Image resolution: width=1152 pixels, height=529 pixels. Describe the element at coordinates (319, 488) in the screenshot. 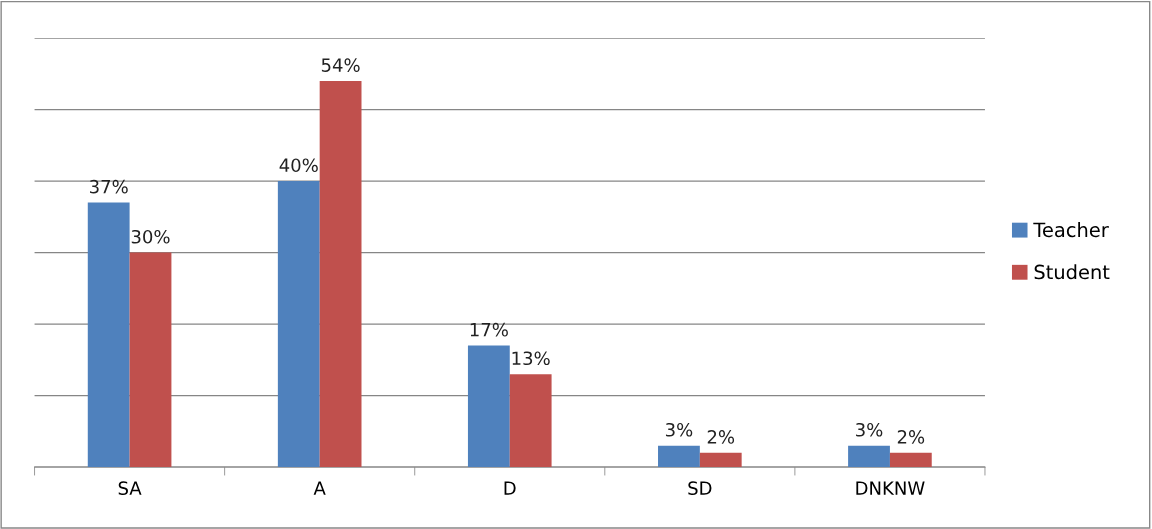

I see `x-tick-label: A` at that location.